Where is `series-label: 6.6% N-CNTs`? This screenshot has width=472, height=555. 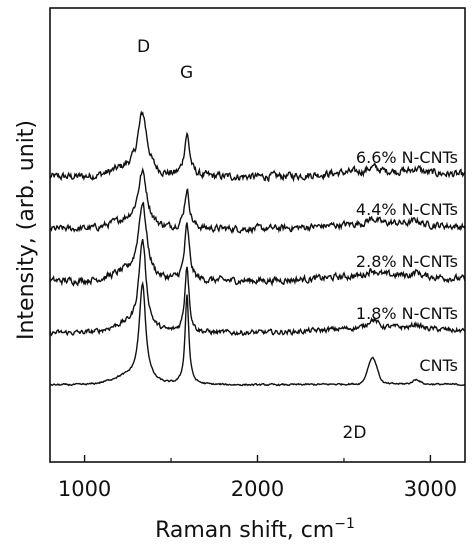
series-label: 6.6% N-CNTs is located at coordinates (407, 157).